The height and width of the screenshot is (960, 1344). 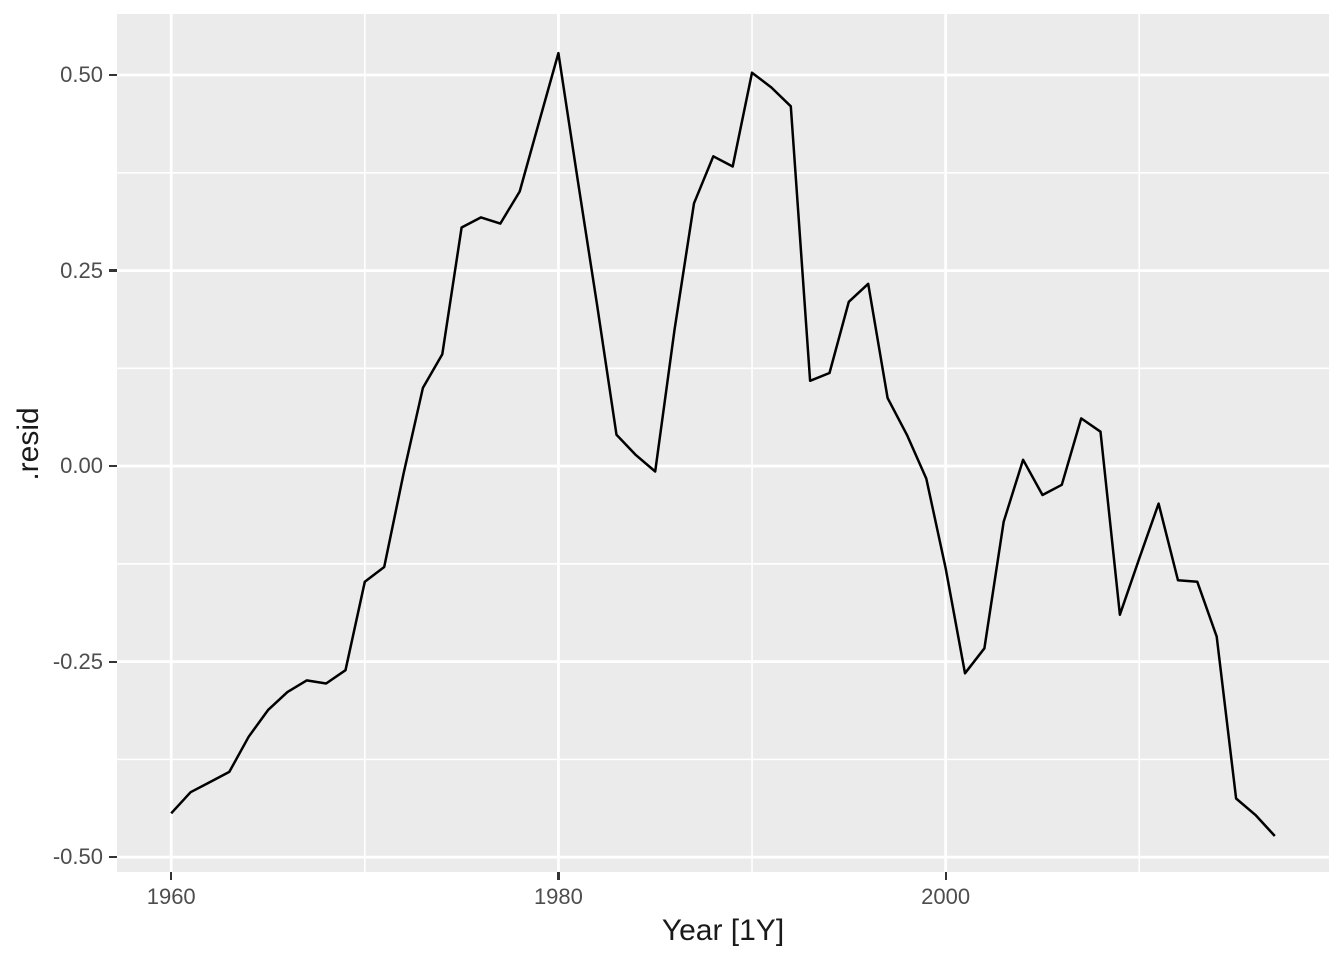 What do you see at coordinates (81, 270) in the screenshot?
I see `y-tick-label: 0.25` at bounding box center [81, 270].